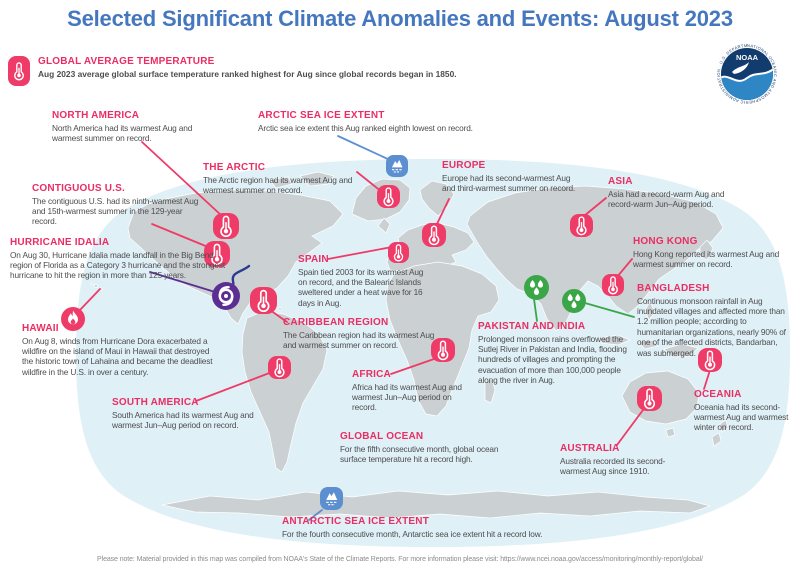 This screenshot has width=800, height=584. Describe the element at coordinates (436, 504) in the screenshot. I see `continent-antarctica` at that location.